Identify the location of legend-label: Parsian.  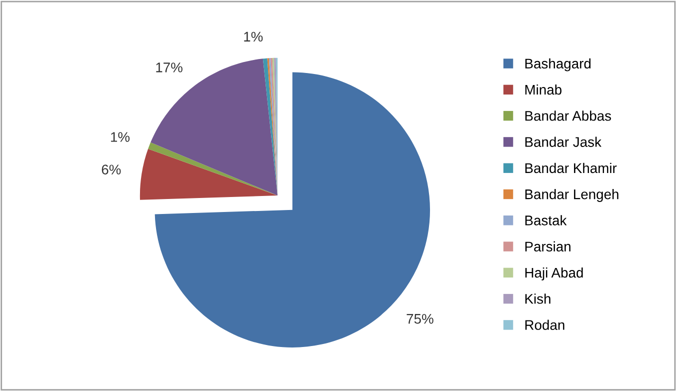
(547, 246).